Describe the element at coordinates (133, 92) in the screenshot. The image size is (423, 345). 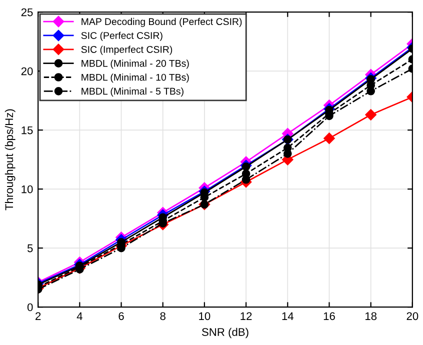
I see `legend-label: MBDL (Minimal - 5 TBs)` at that location.